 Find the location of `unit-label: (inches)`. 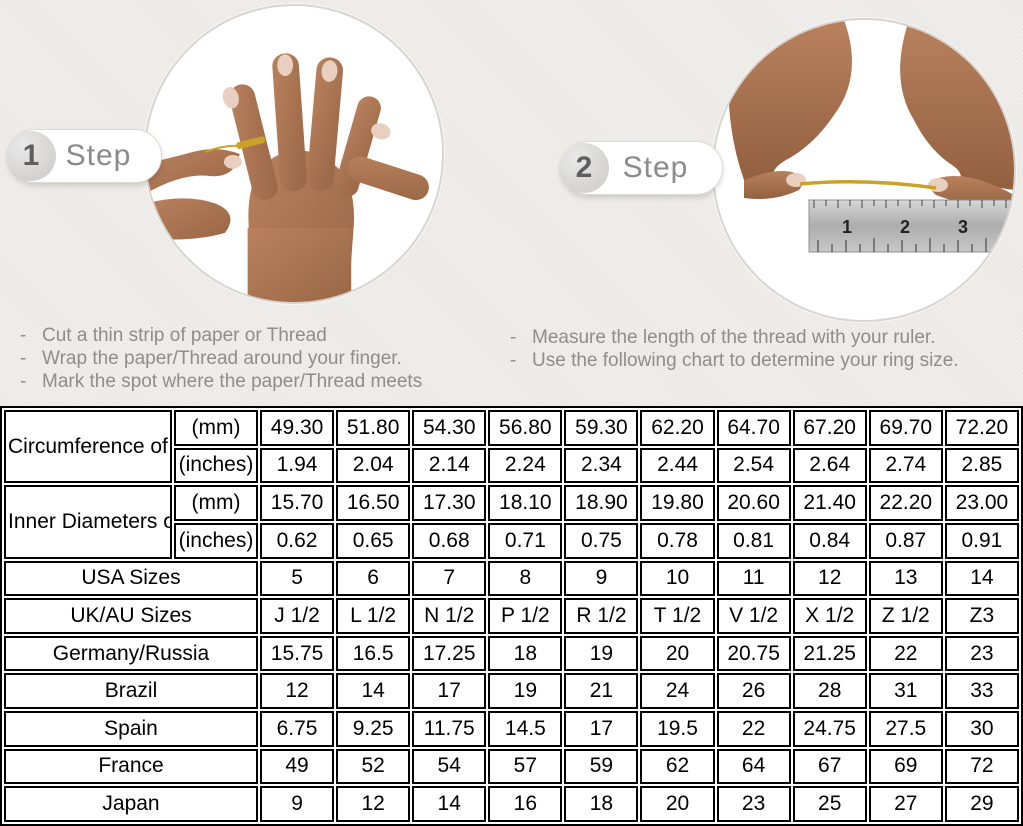

unit-label: (inches) is located at coordinates (216, 540).